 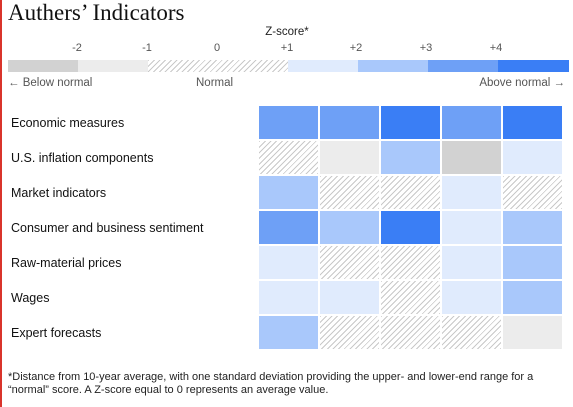 What do you see at coordinates (287, 32) in the screenshot?
I see `zscore-label: Z-score*` at bounding box center [287, 32].